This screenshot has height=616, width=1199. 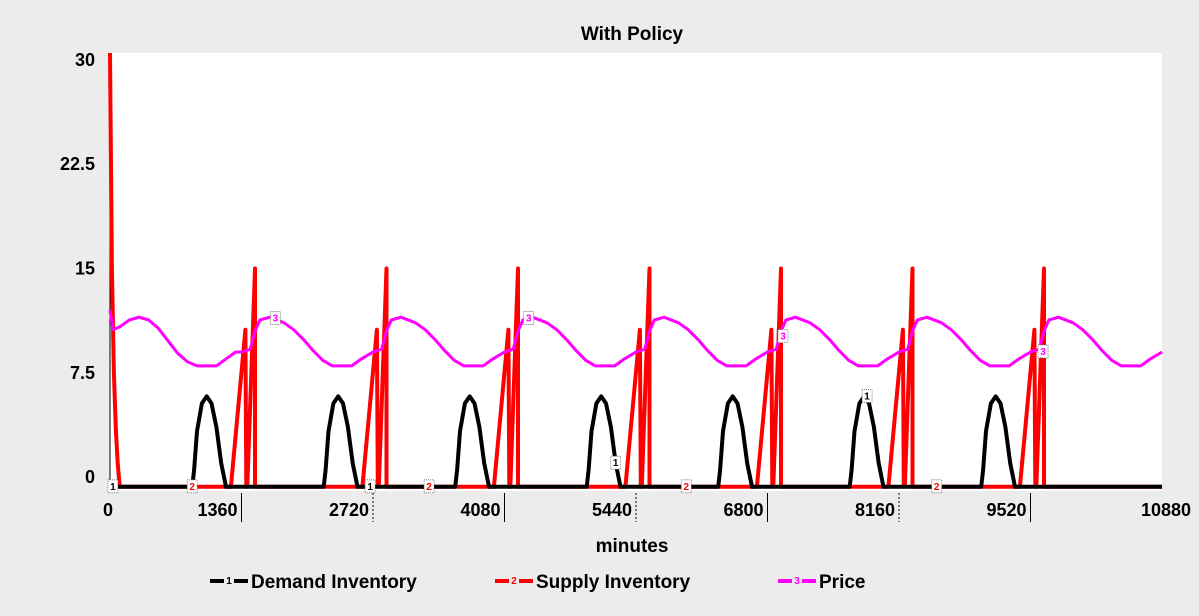 I want to click on x-axis-ticks: 0 1360 2720 4080 5440 6800 8160 9520 10880, so click(x=647, y=507).